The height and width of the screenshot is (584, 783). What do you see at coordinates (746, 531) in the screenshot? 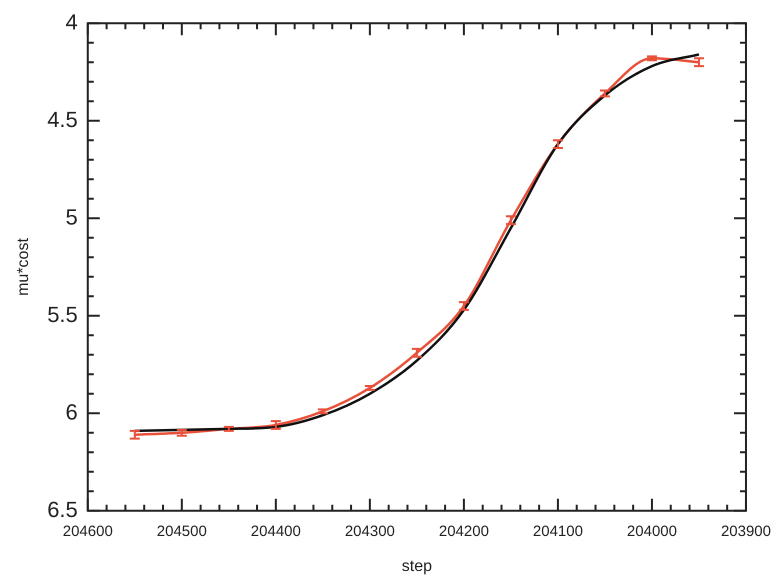
I see `x-tick-label: 203900` at bounding box center [746, 531].